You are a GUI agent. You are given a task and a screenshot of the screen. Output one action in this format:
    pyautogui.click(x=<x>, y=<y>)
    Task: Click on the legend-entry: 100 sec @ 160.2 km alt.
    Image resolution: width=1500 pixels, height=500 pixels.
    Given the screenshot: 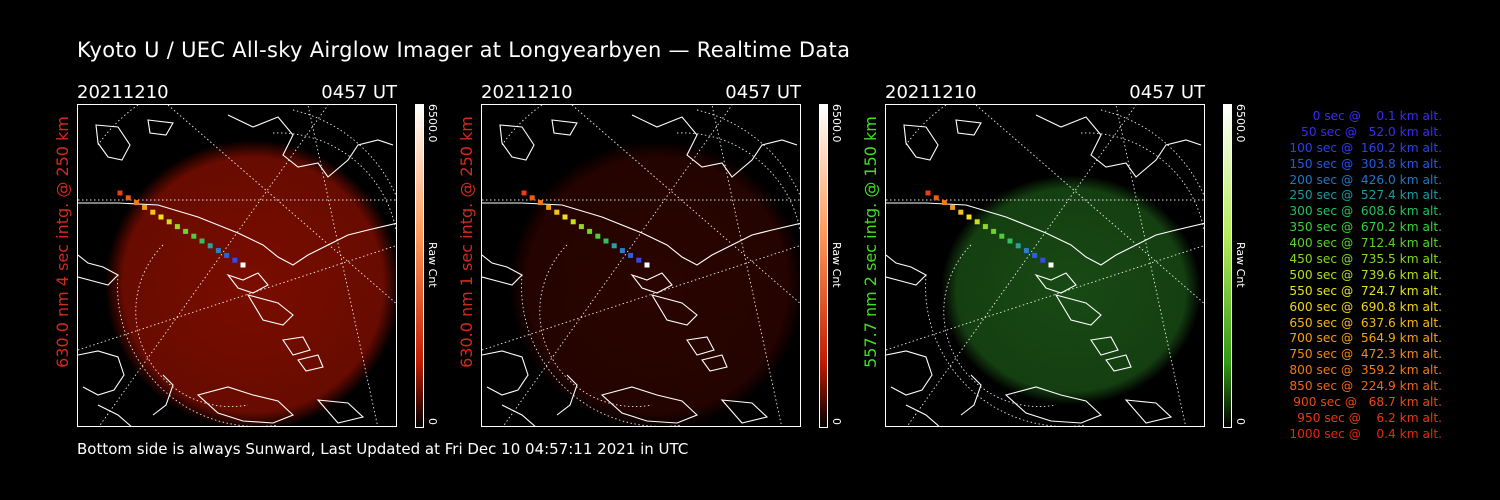 What is the action you would take?
    pyautogui.click(x=1363, y=147)
    